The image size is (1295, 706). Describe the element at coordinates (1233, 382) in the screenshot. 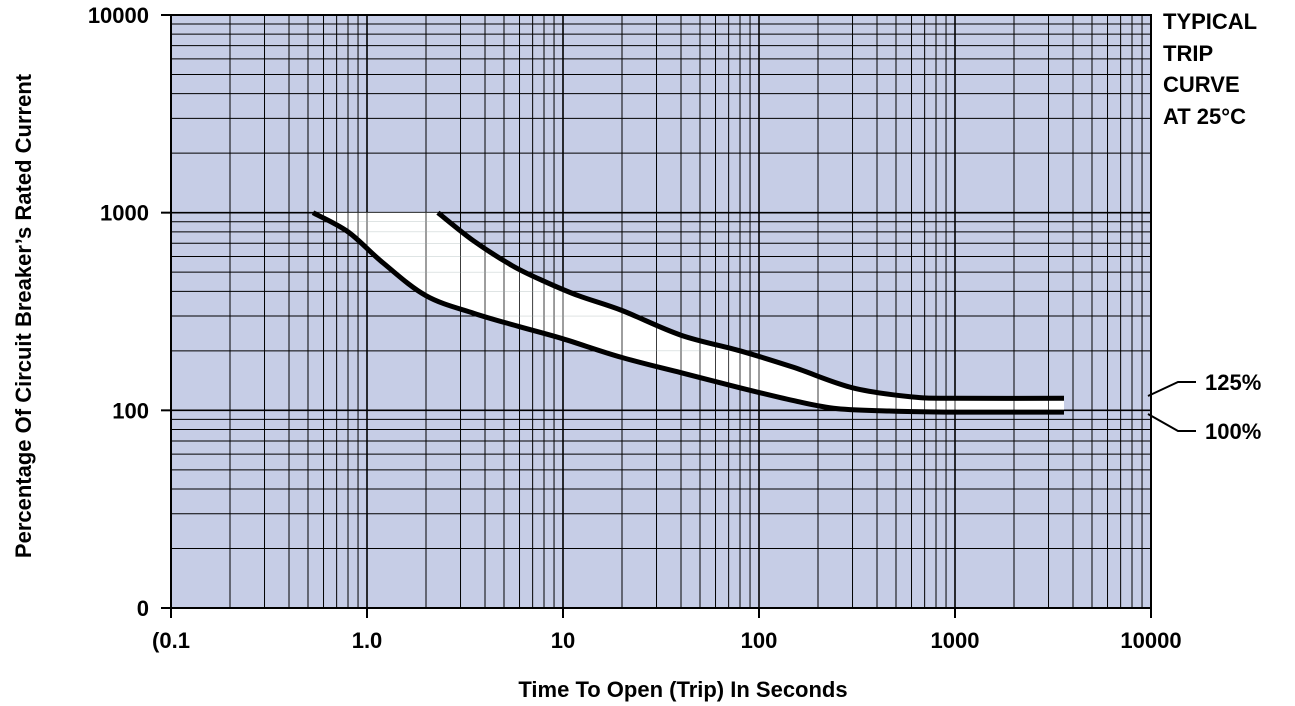

I see `callout-125-label: 125%` at that location.